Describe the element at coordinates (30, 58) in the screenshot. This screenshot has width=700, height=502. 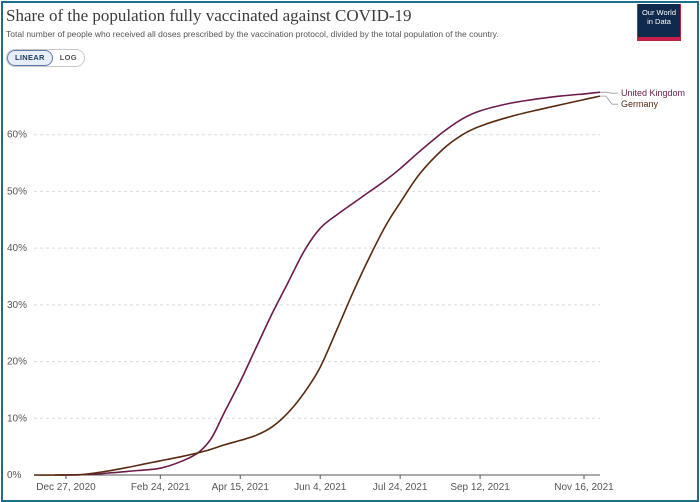
I see `linear-scale-button: LINEAR` at that location.